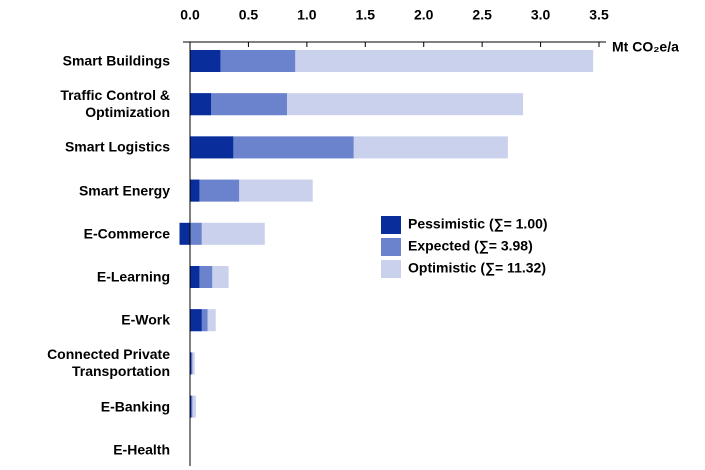 This screenshot has height=470, width=705. What do you see at coordinates (124, 190) in the screenshot?
I see `y-tick-label: Smart Energy` at bounding box center [124, 190].